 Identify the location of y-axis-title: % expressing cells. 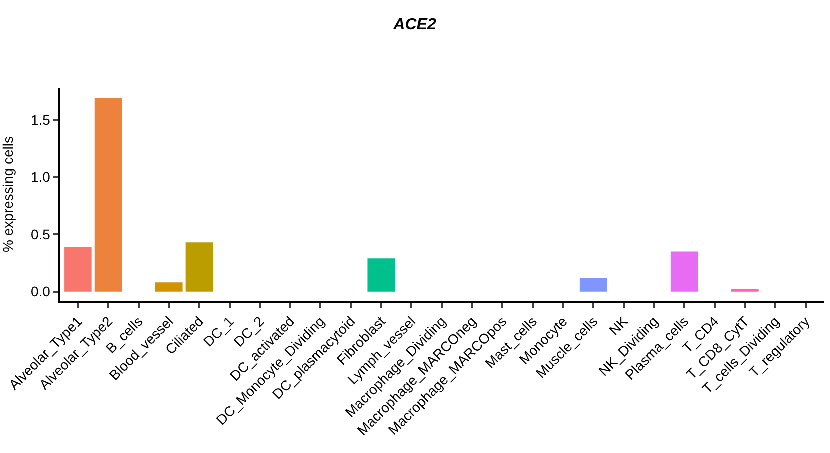
(8, 194).